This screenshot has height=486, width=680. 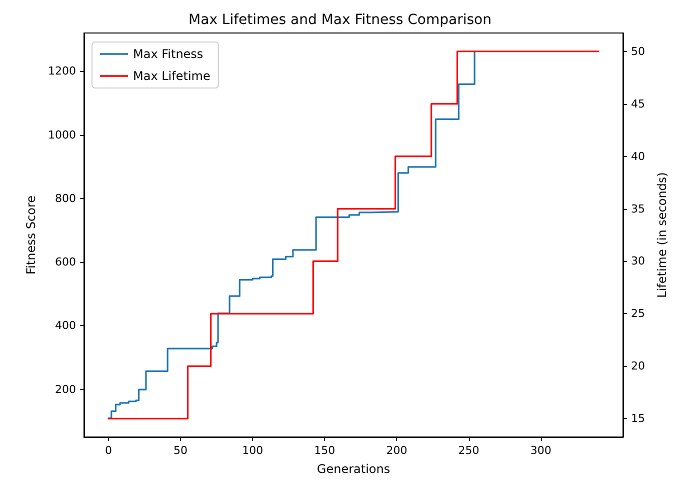 I want to click on y2-tick-label: 40, so click(x=638, y=156).